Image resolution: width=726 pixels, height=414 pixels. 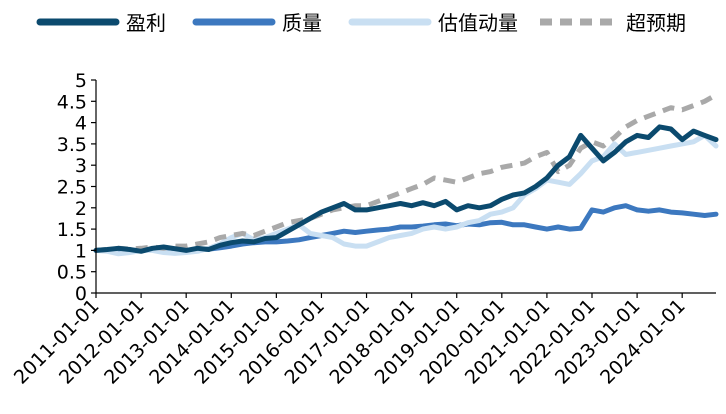 What do you see at coordinates (81, 209) in the screenshot?
I see `y-tick-label: 2` at bounding box center [81, 209].